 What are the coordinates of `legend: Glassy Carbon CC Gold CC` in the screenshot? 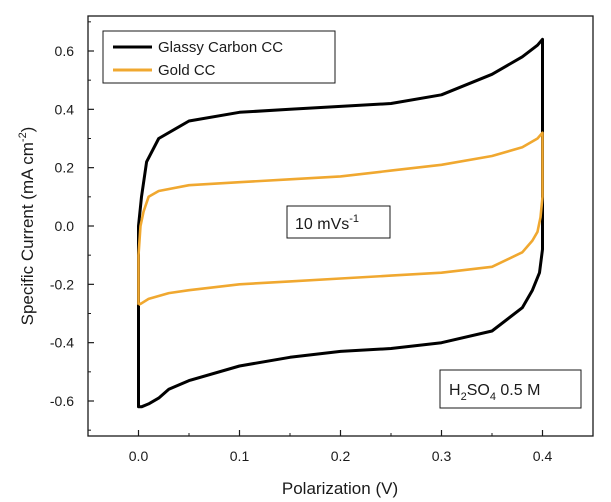 It's located at (219, 57).